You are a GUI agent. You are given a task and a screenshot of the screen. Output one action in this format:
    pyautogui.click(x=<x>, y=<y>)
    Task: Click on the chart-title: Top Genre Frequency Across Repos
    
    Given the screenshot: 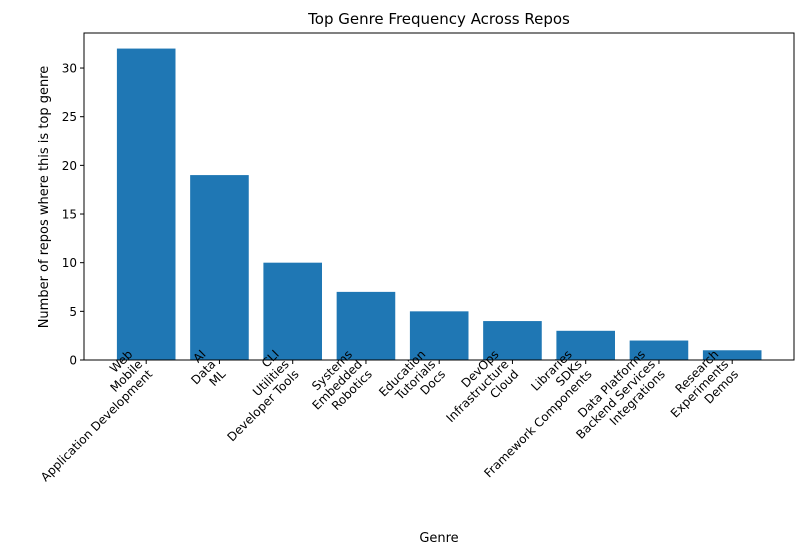 What is the action you would take?
    pyautogui.click(x=438, y=19)
    